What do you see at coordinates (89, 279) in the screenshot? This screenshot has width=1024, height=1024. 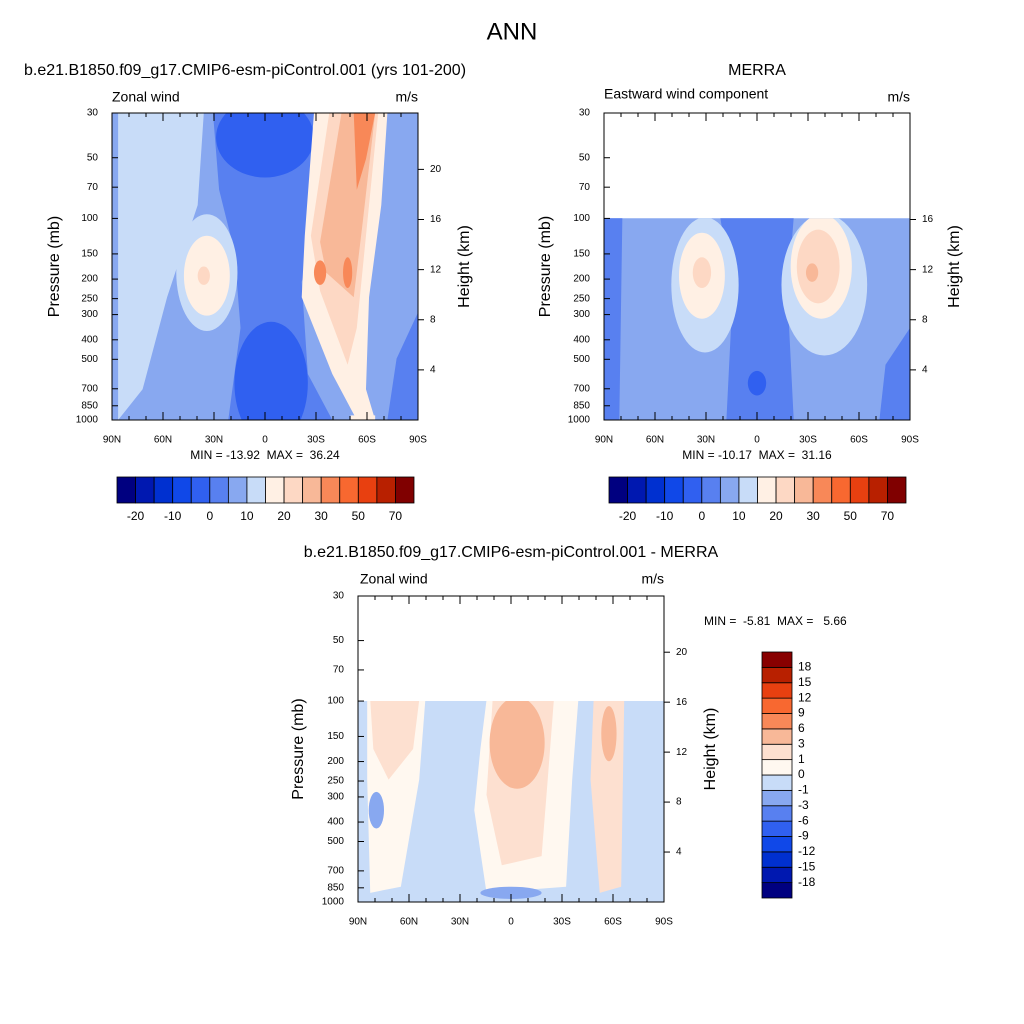 I see `y-tick-label: 200` at bounding box center [89, 279].